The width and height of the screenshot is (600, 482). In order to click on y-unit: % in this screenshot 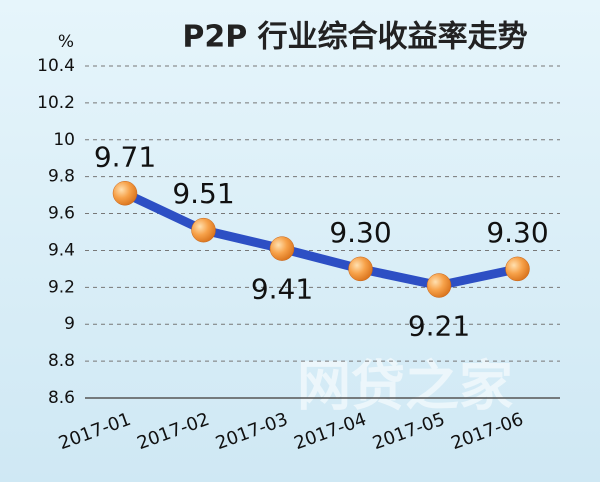, I will do `click(66, 42)`.